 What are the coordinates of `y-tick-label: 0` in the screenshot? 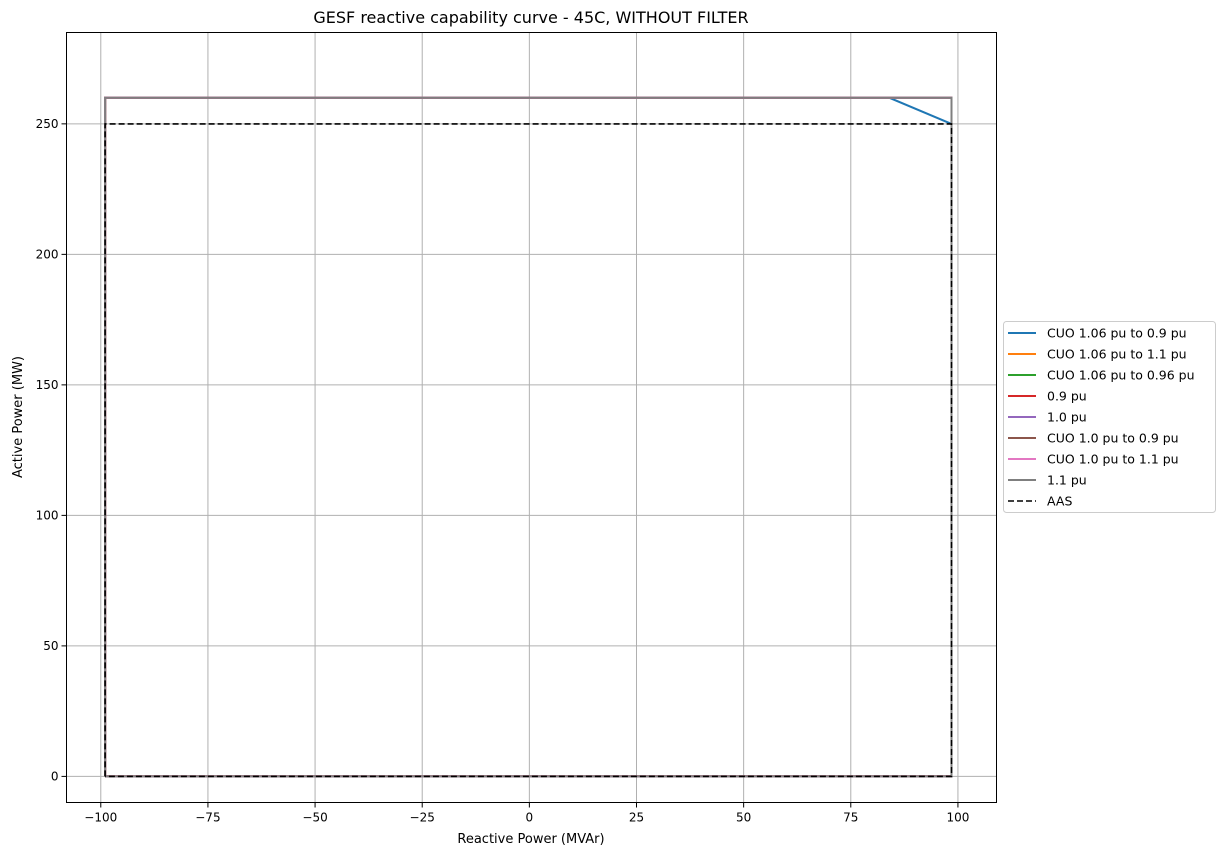 It's located at (55, 776).